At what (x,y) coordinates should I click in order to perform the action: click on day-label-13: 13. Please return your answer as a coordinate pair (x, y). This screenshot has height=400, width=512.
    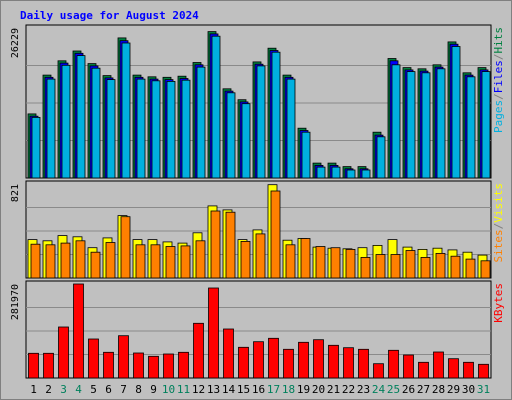
    Looking at the image, I should click on (213, 389).